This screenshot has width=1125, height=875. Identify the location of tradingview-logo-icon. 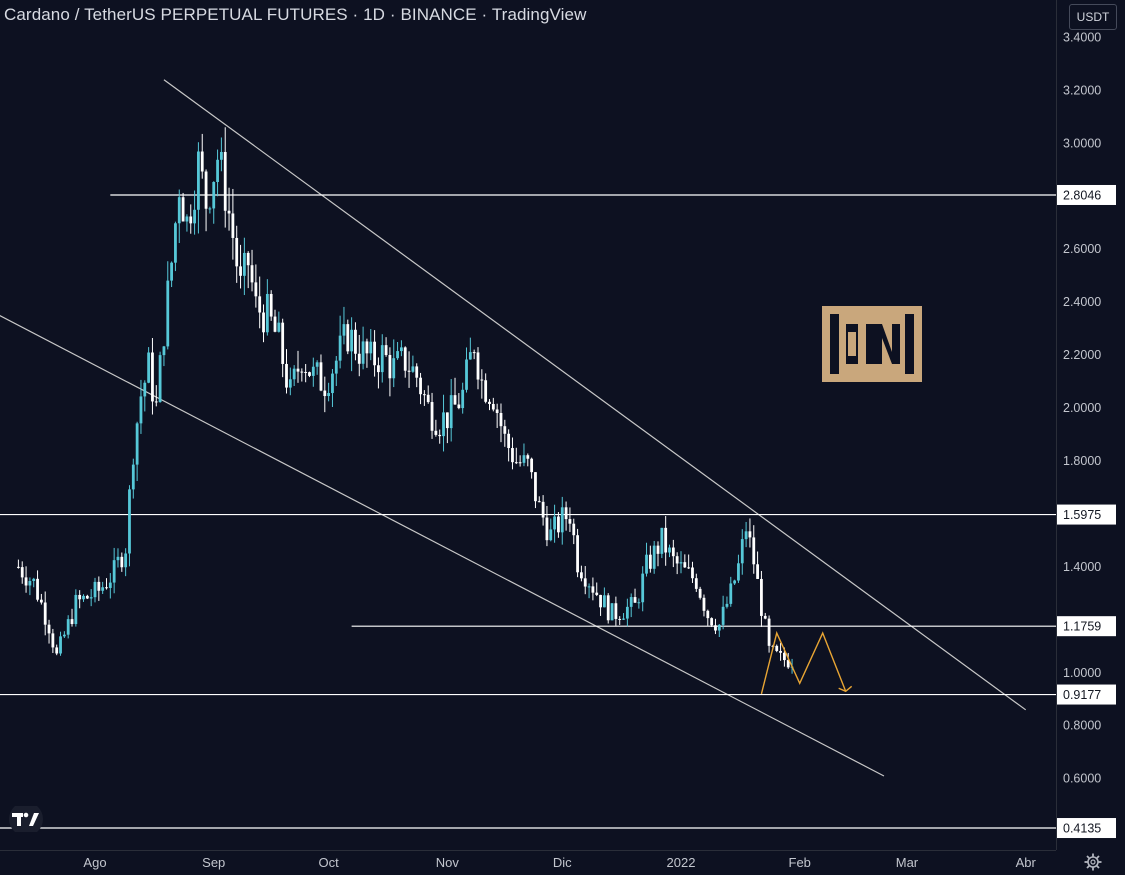
(26, 819).